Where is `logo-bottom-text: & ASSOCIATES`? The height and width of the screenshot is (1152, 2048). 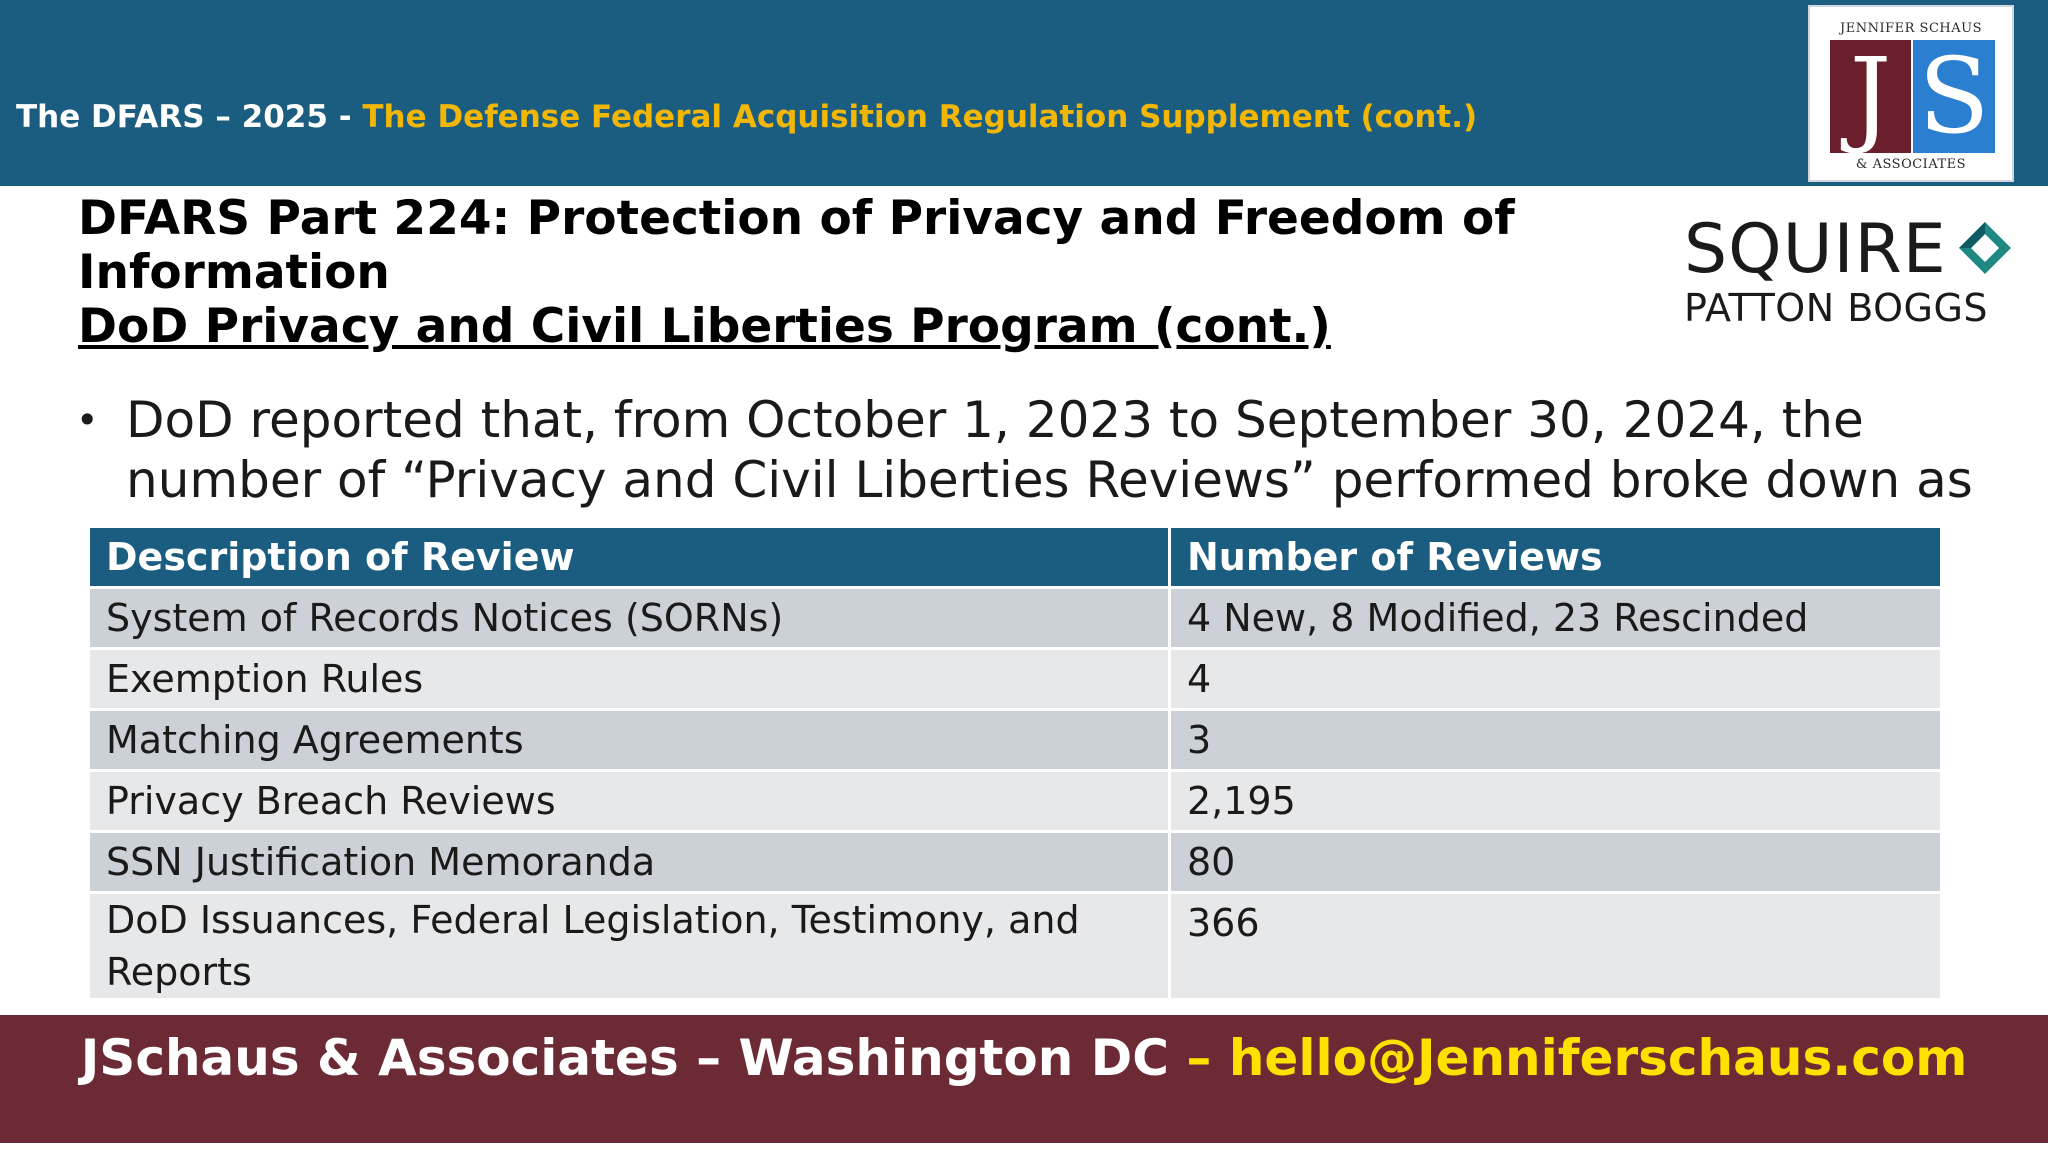
logo-bottom-text: & ASSOCIATES is located at coordinates (1911, 164).